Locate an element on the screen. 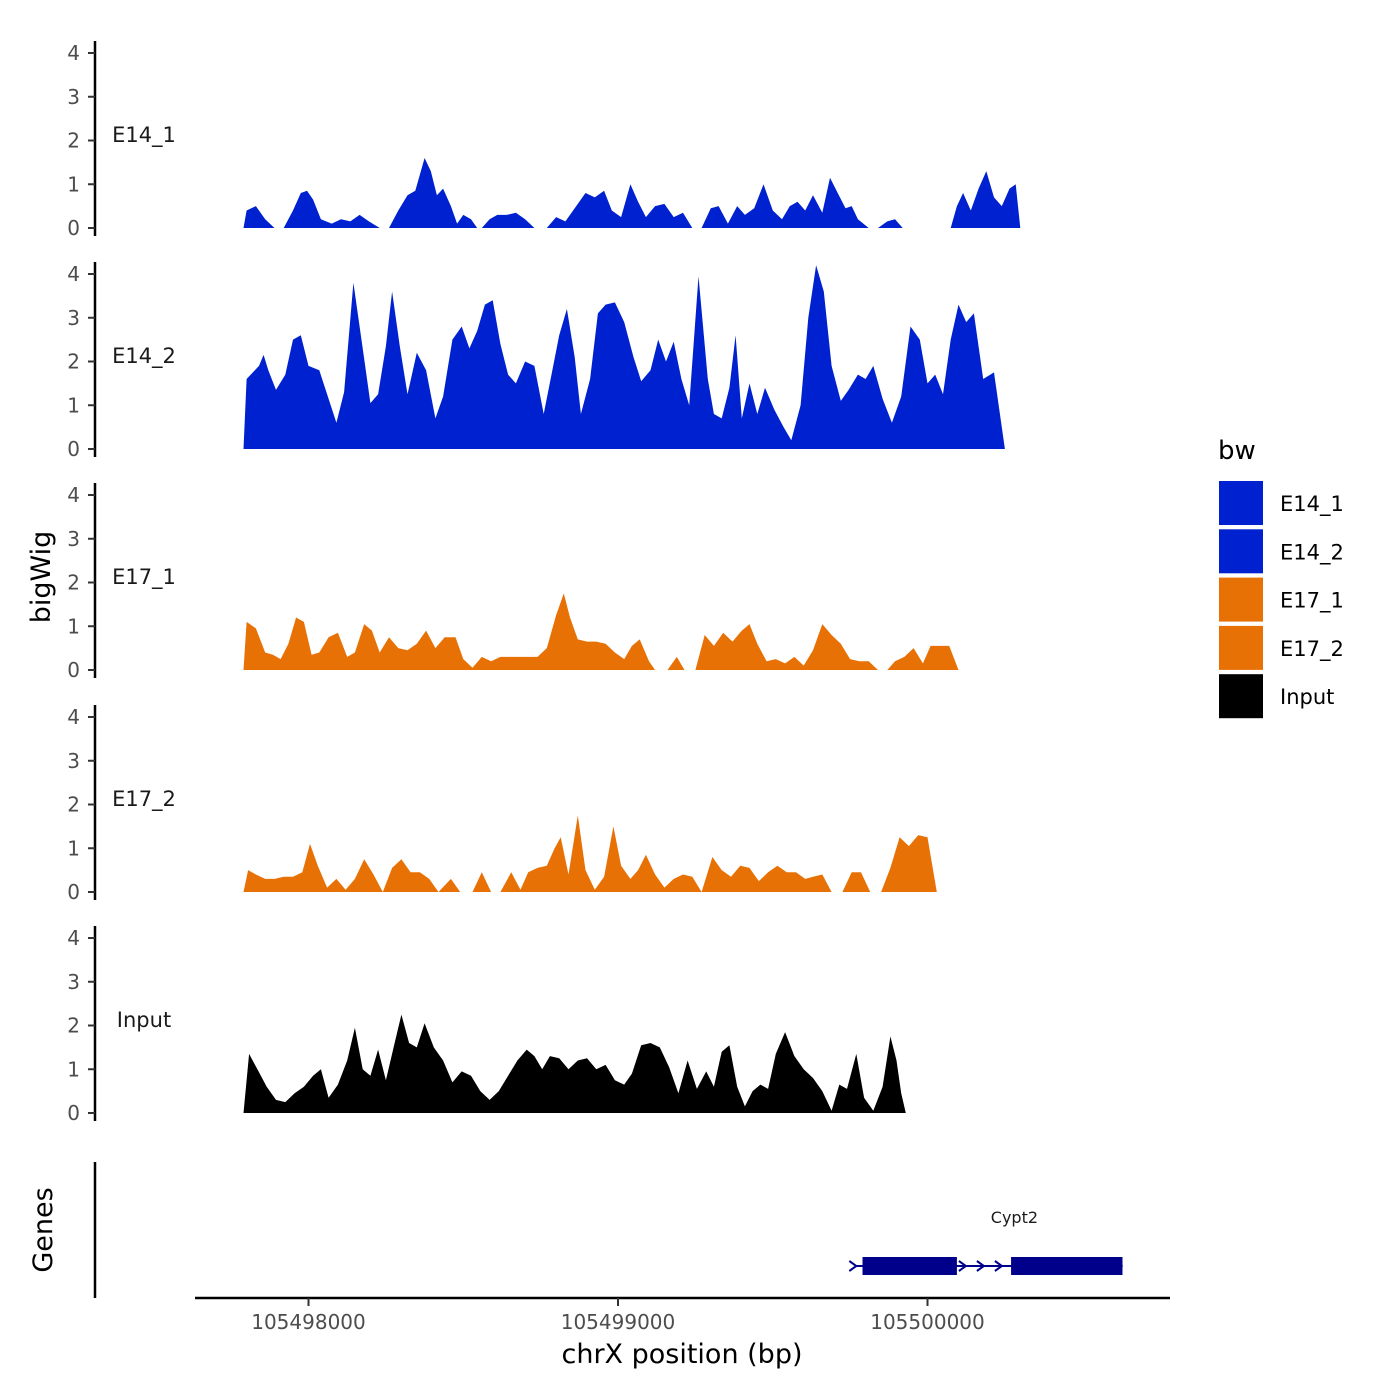  x-tick-label: 105498000 is located at coordinates (308, 1322).